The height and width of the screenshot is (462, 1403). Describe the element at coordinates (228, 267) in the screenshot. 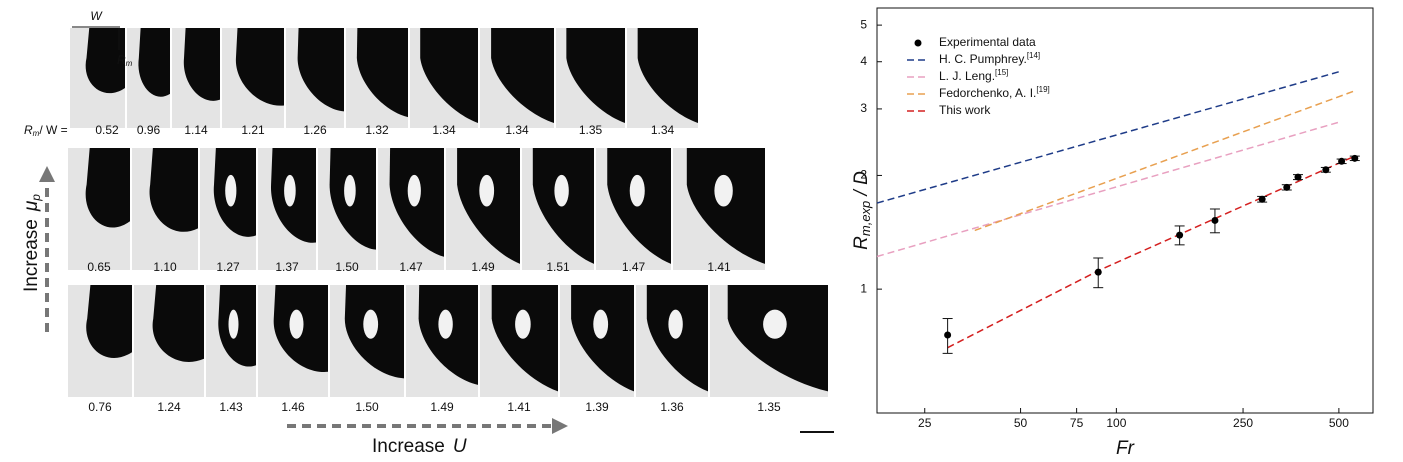

I see `ratio-label: 1.27` at that location.